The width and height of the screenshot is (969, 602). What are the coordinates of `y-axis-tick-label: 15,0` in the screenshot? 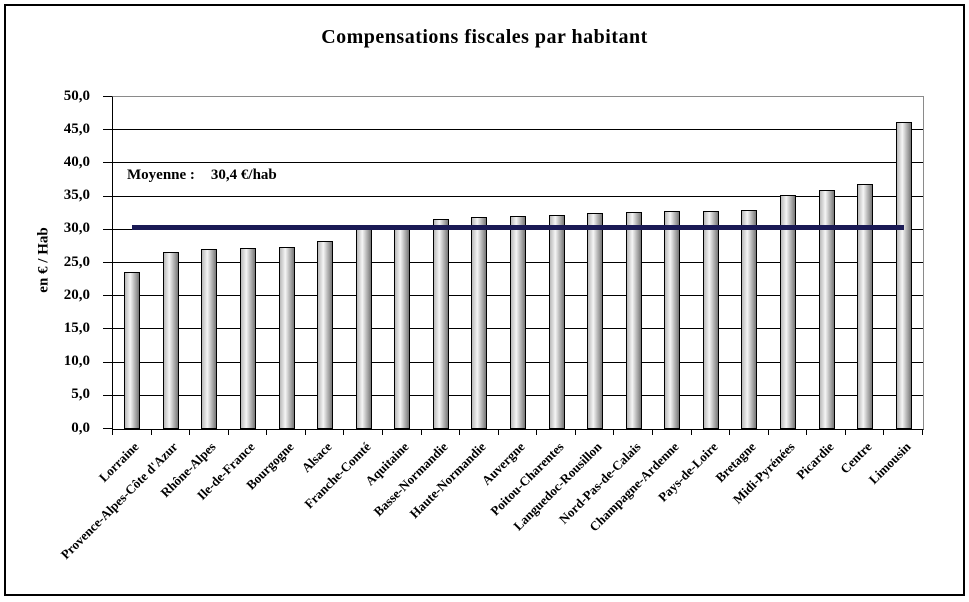 It's located at (76, 327).